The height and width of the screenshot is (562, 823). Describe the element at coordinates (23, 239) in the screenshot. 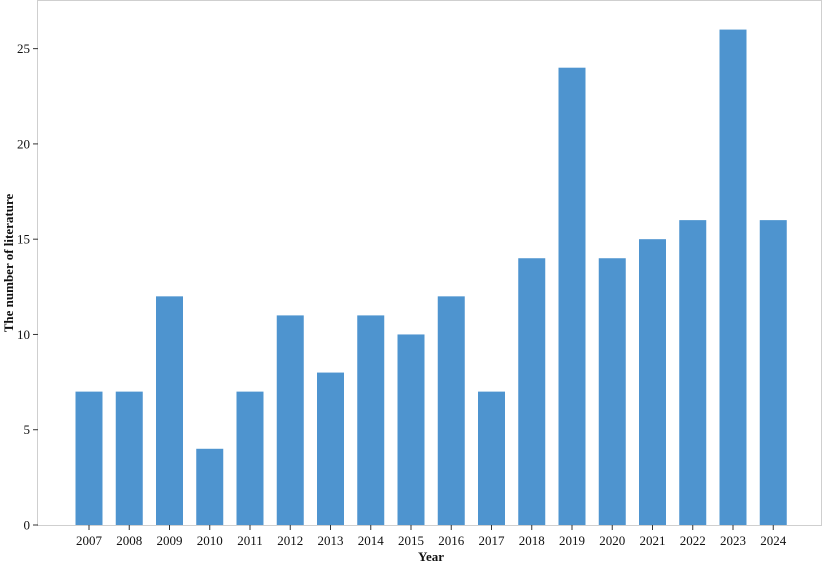

I see `y-tick-label: 15` at that location.